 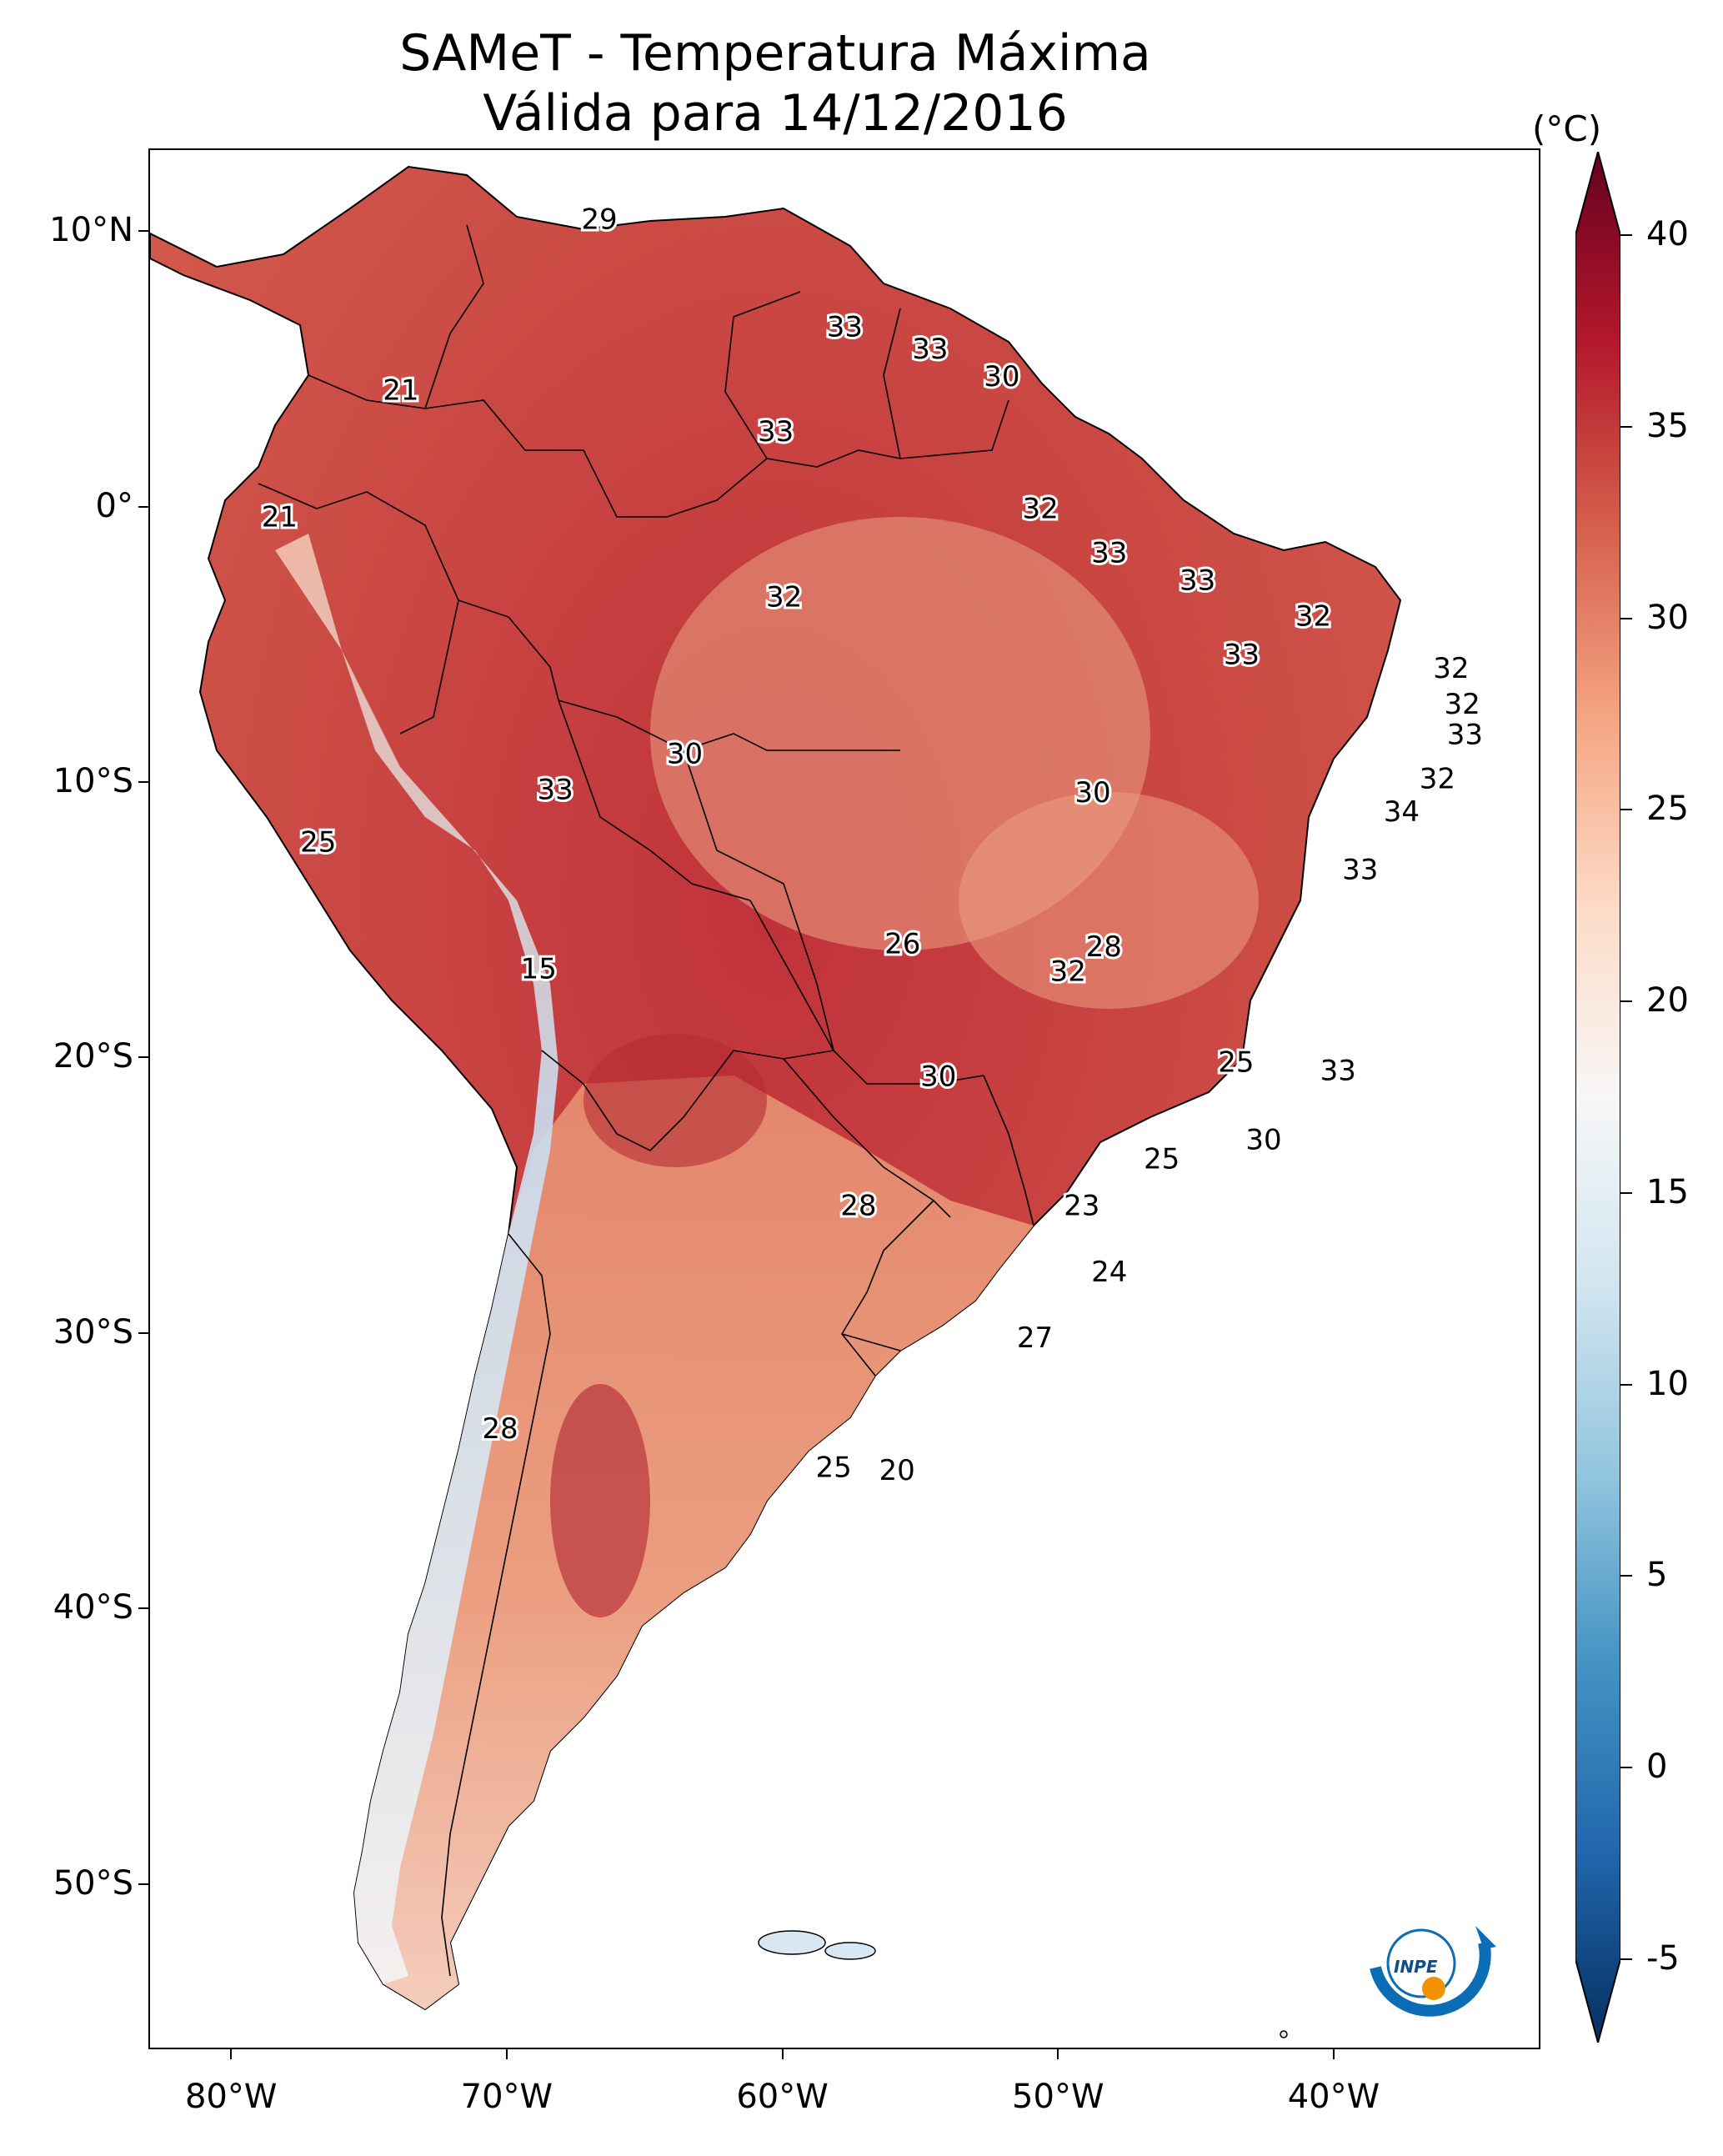 I want to click on svg-text: INPE, so click(x=1416, y=1967).